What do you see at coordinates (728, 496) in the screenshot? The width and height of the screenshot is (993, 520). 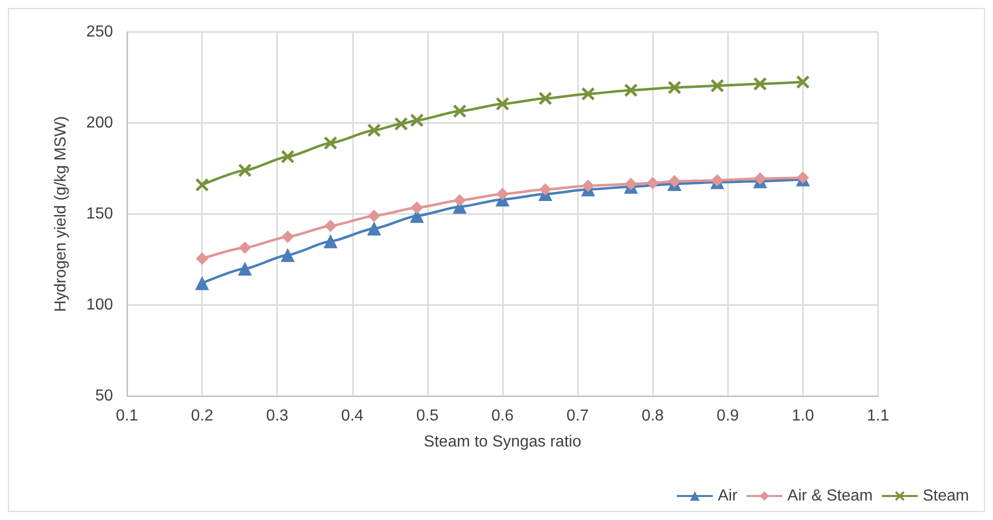 I see `legend-label: Air` at bounding box center [728, 496].